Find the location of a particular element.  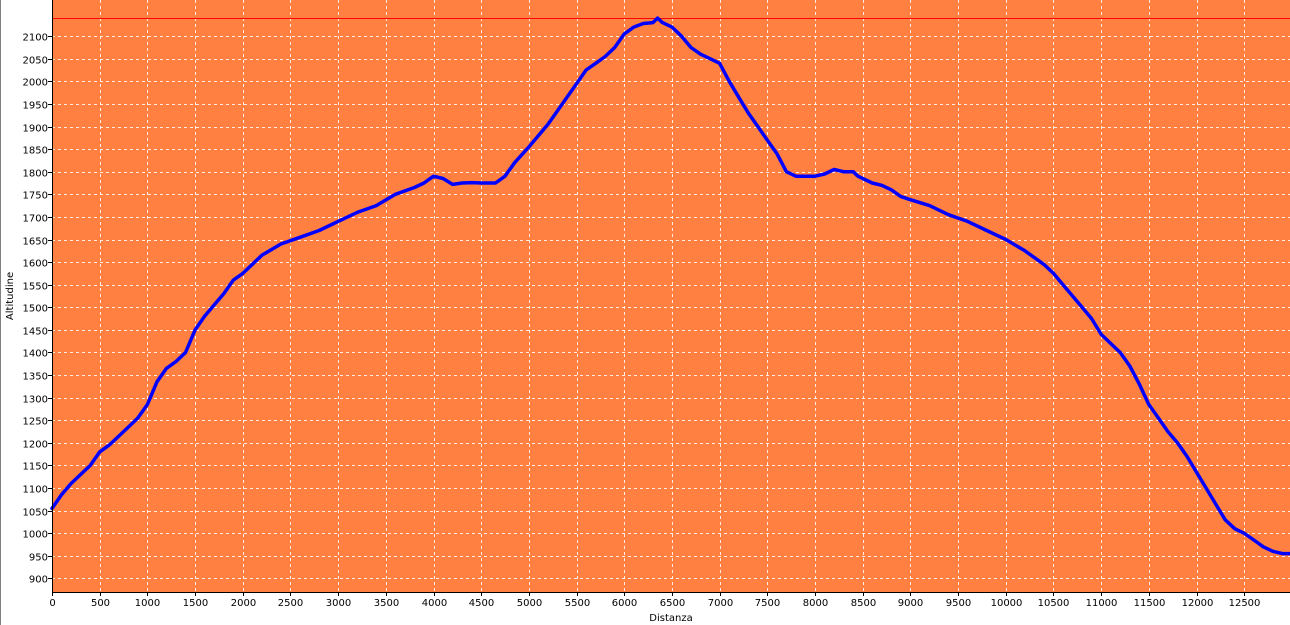

y-axis-title: Altitudine is located at coordinates (10, 296).